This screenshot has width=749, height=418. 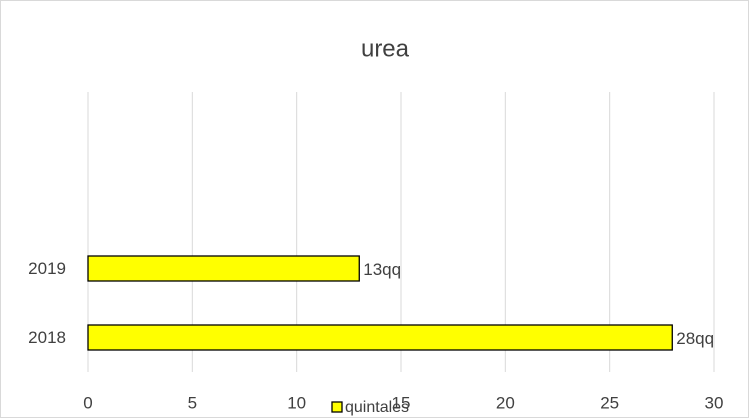 What do you see at coordinates (385, 48) in the screenshot?
I see `chart-title: urea` at bounding box center [385, 48].